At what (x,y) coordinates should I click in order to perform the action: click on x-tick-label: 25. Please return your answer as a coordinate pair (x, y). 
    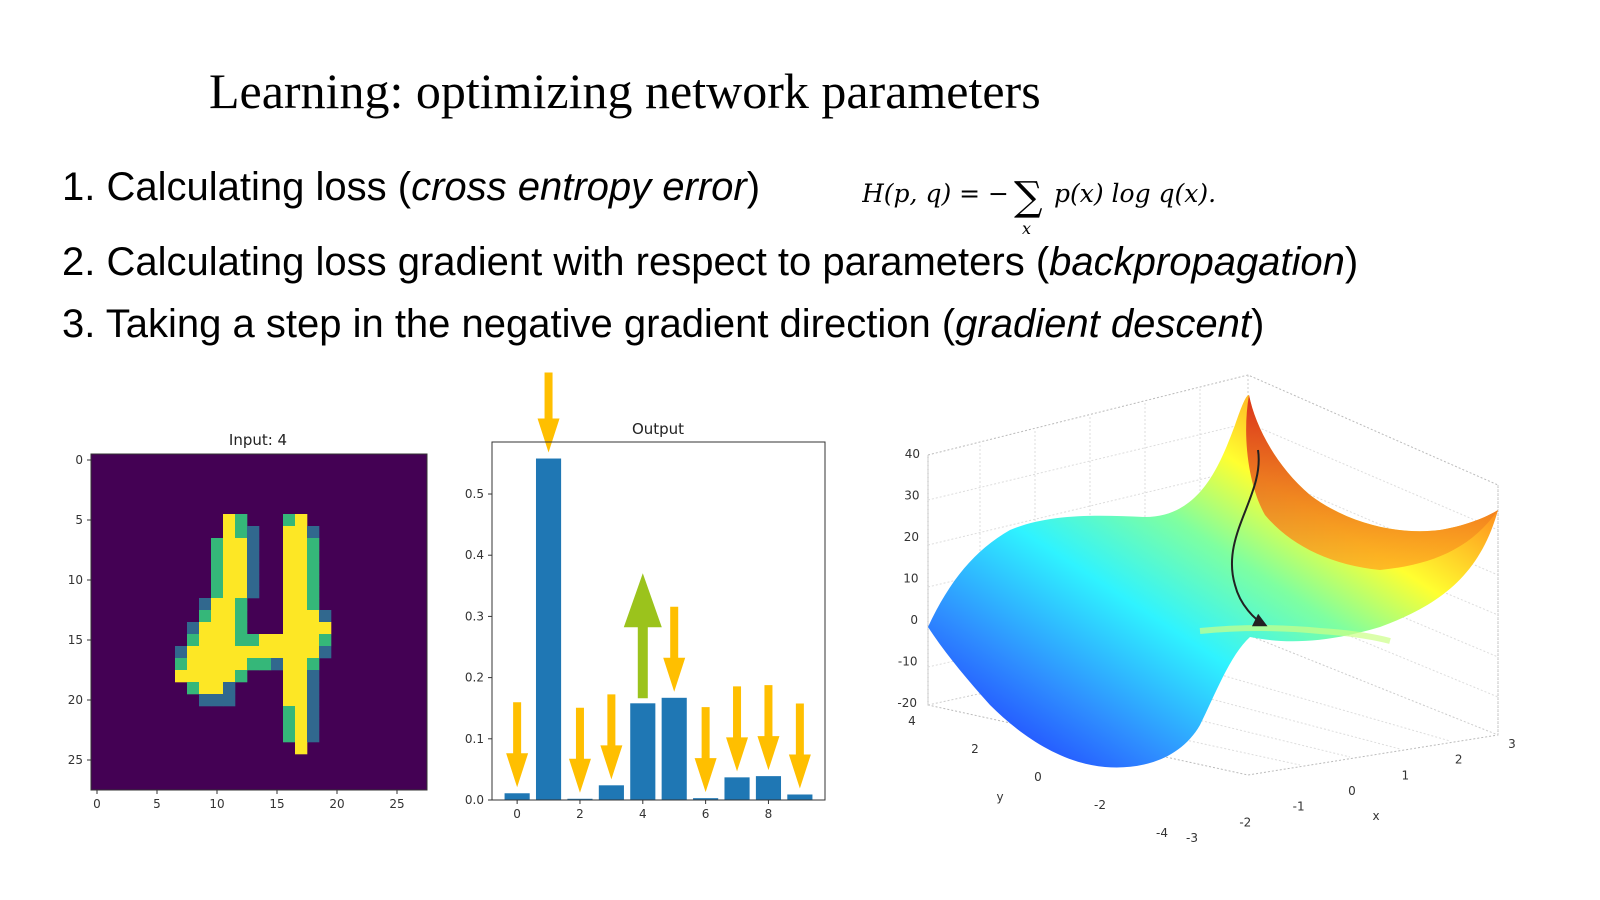
    Looking at the image, I should click on (396, 804).